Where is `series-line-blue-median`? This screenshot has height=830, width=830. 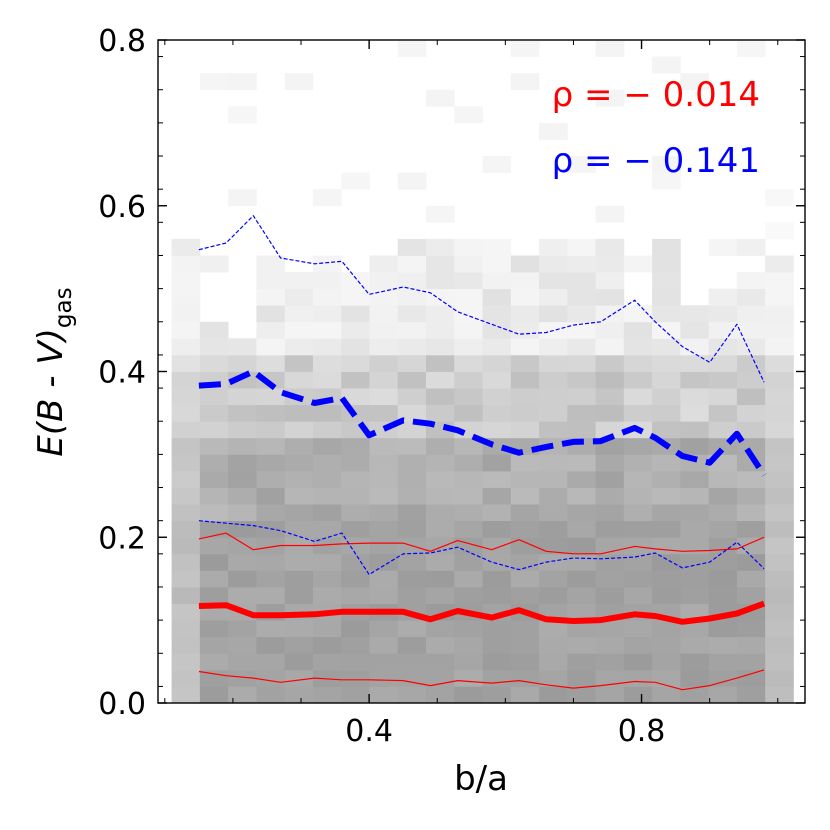
series-line-blue-median is located at coordinates (482, 422).